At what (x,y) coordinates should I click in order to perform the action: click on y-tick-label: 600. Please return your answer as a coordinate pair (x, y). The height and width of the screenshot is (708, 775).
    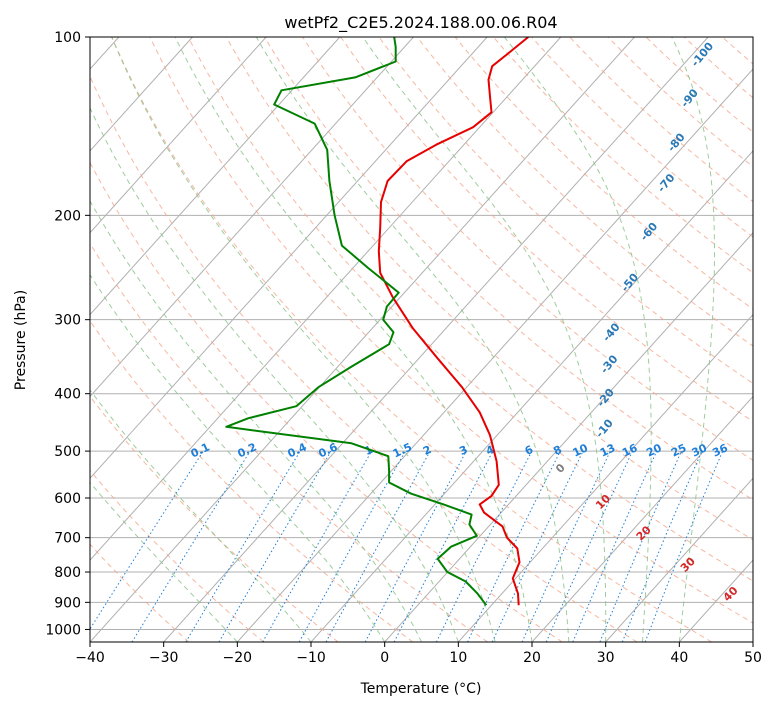
    Looking at the image, I should click on (67, 499).